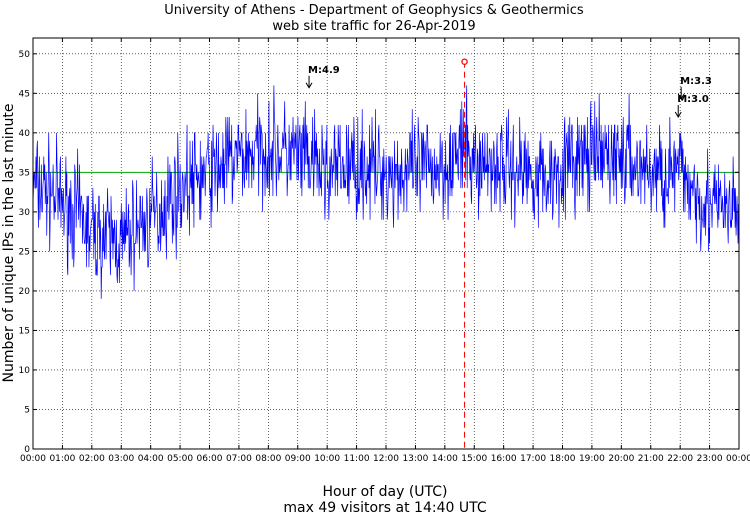  What do you see at coordinates (24, 94) in the screenshot?
I see `y-tick-label: 45` at bounding box center [24, 94].